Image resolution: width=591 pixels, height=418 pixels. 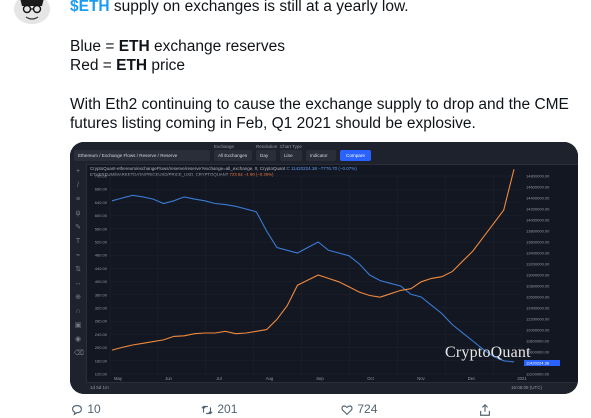 What do you see at coordinates (101, 281) in the screenshot?
I see `left-axis-tick: 400.00` at bounding box center [101, 281].